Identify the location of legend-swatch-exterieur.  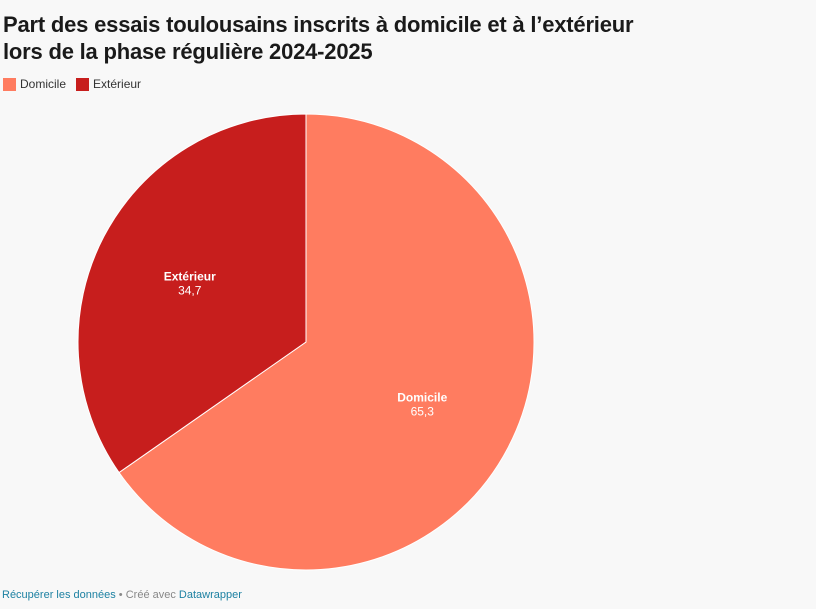
(83, 84).